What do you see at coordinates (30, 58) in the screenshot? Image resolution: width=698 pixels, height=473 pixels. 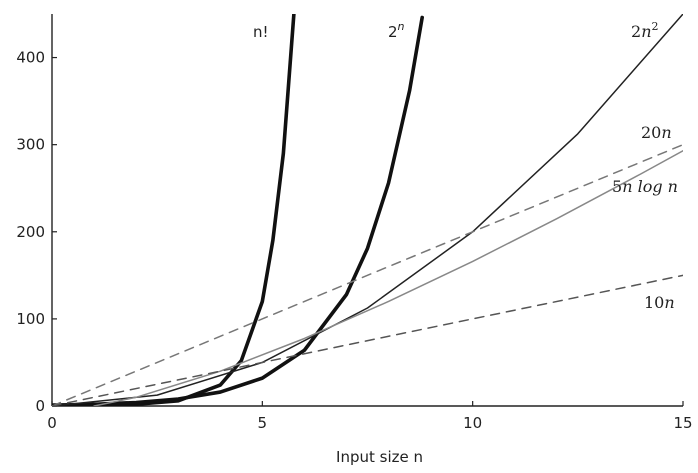 I see `y-tick-label: 400` at bounding box center [30, 58].